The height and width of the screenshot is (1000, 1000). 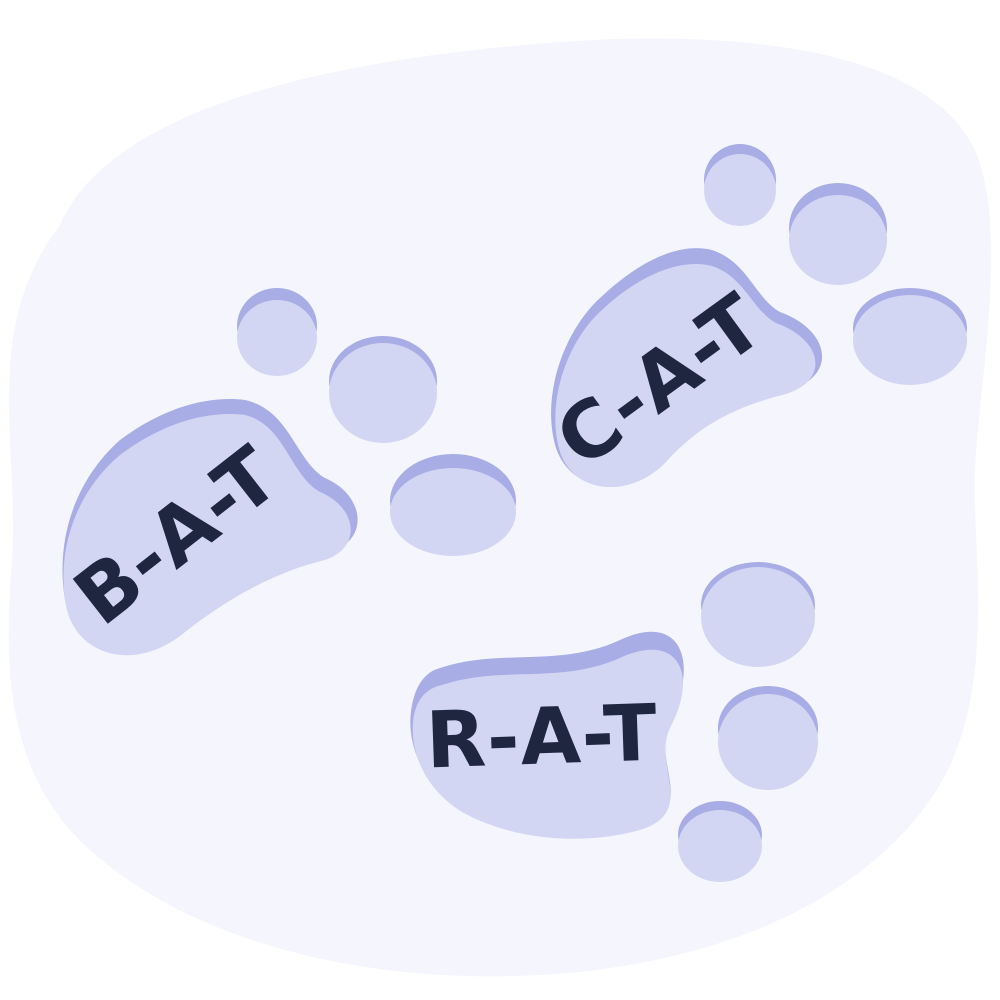 What do you see at coordinates (541, 737) in the screenshot?
I see `word-label: R-A-T` at bounding box center [541, 737].